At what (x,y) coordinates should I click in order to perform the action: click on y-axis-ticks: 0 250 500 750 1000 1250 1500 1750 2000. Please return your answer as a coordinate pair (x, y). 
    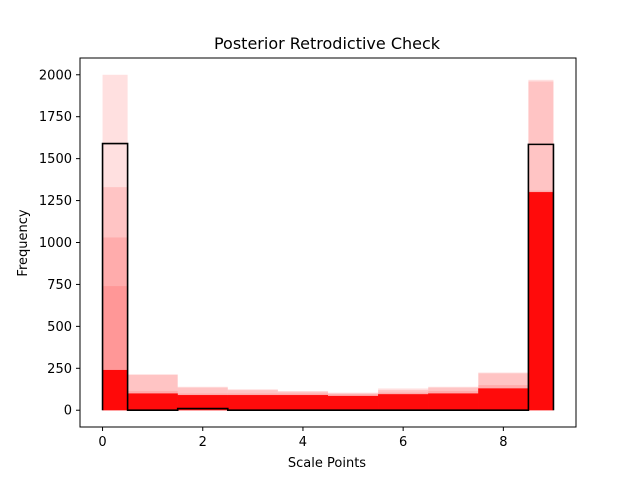
    Looking at the image, I should click on (59, 243).